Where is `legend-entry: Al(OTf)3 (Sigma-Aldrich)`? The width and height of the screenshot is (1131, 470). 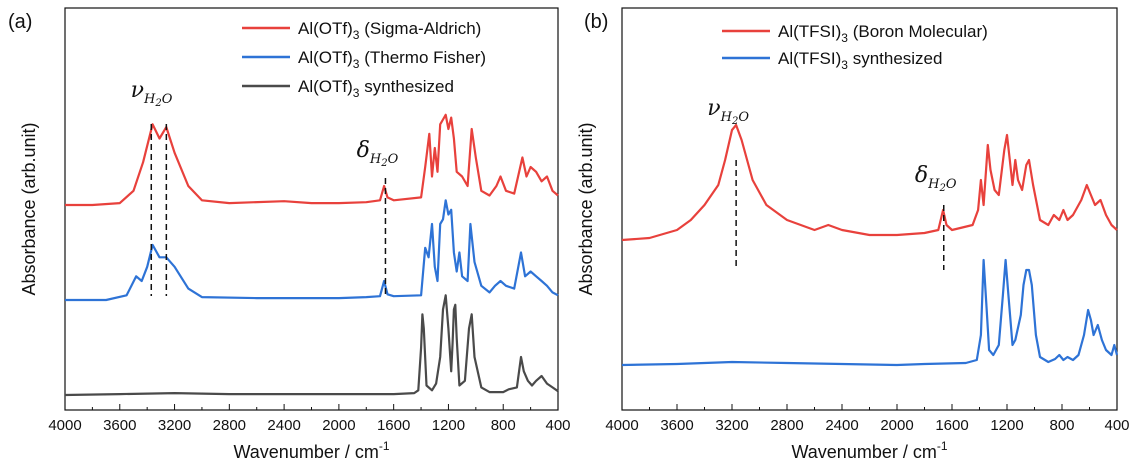
legend-entry: Al(OTf)3 (Sigma-Aldrich) is located at coordinates (389, 30).